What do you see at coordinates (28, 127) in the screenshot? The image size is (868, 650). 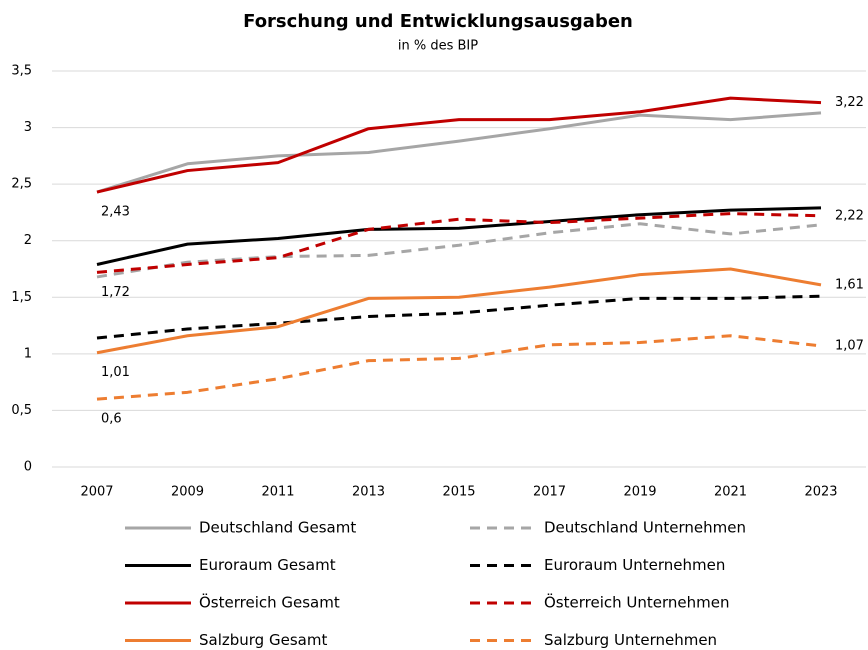 I see `y-tick-label: 3` at bounding box center [28, 127].